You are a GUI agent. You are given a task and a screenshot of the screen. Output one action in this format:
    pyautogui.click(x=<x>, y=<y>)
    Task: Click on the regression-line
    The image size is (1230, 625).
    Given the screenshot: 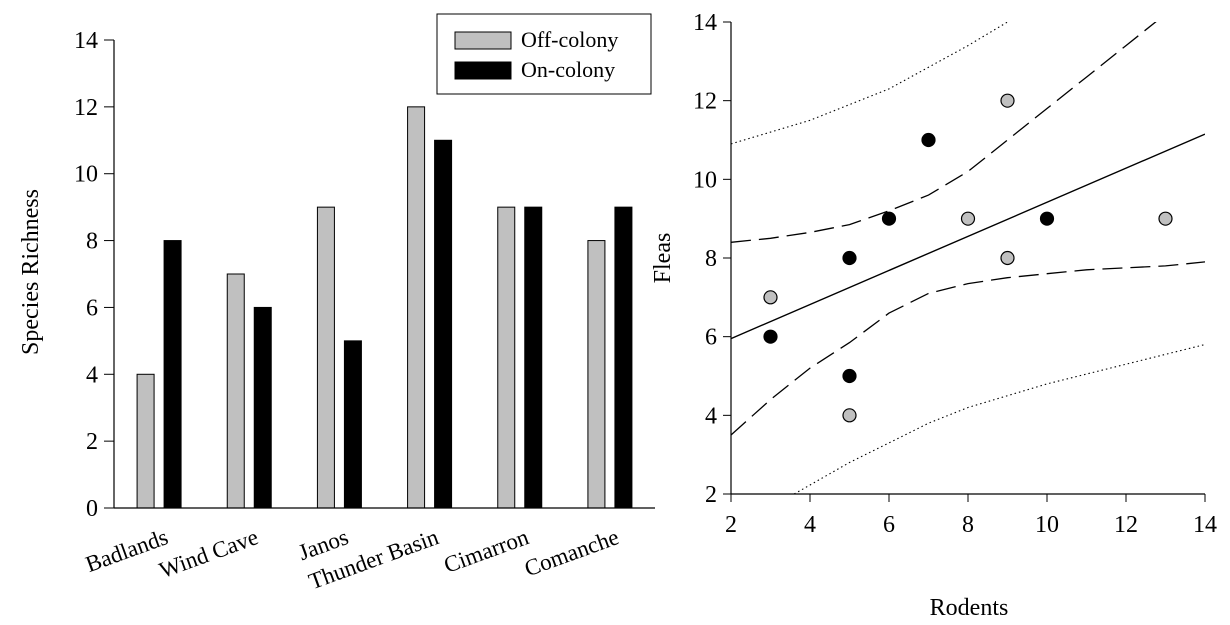 What is the action you would take?
    pyautogui.click(x=968, y=236)
    